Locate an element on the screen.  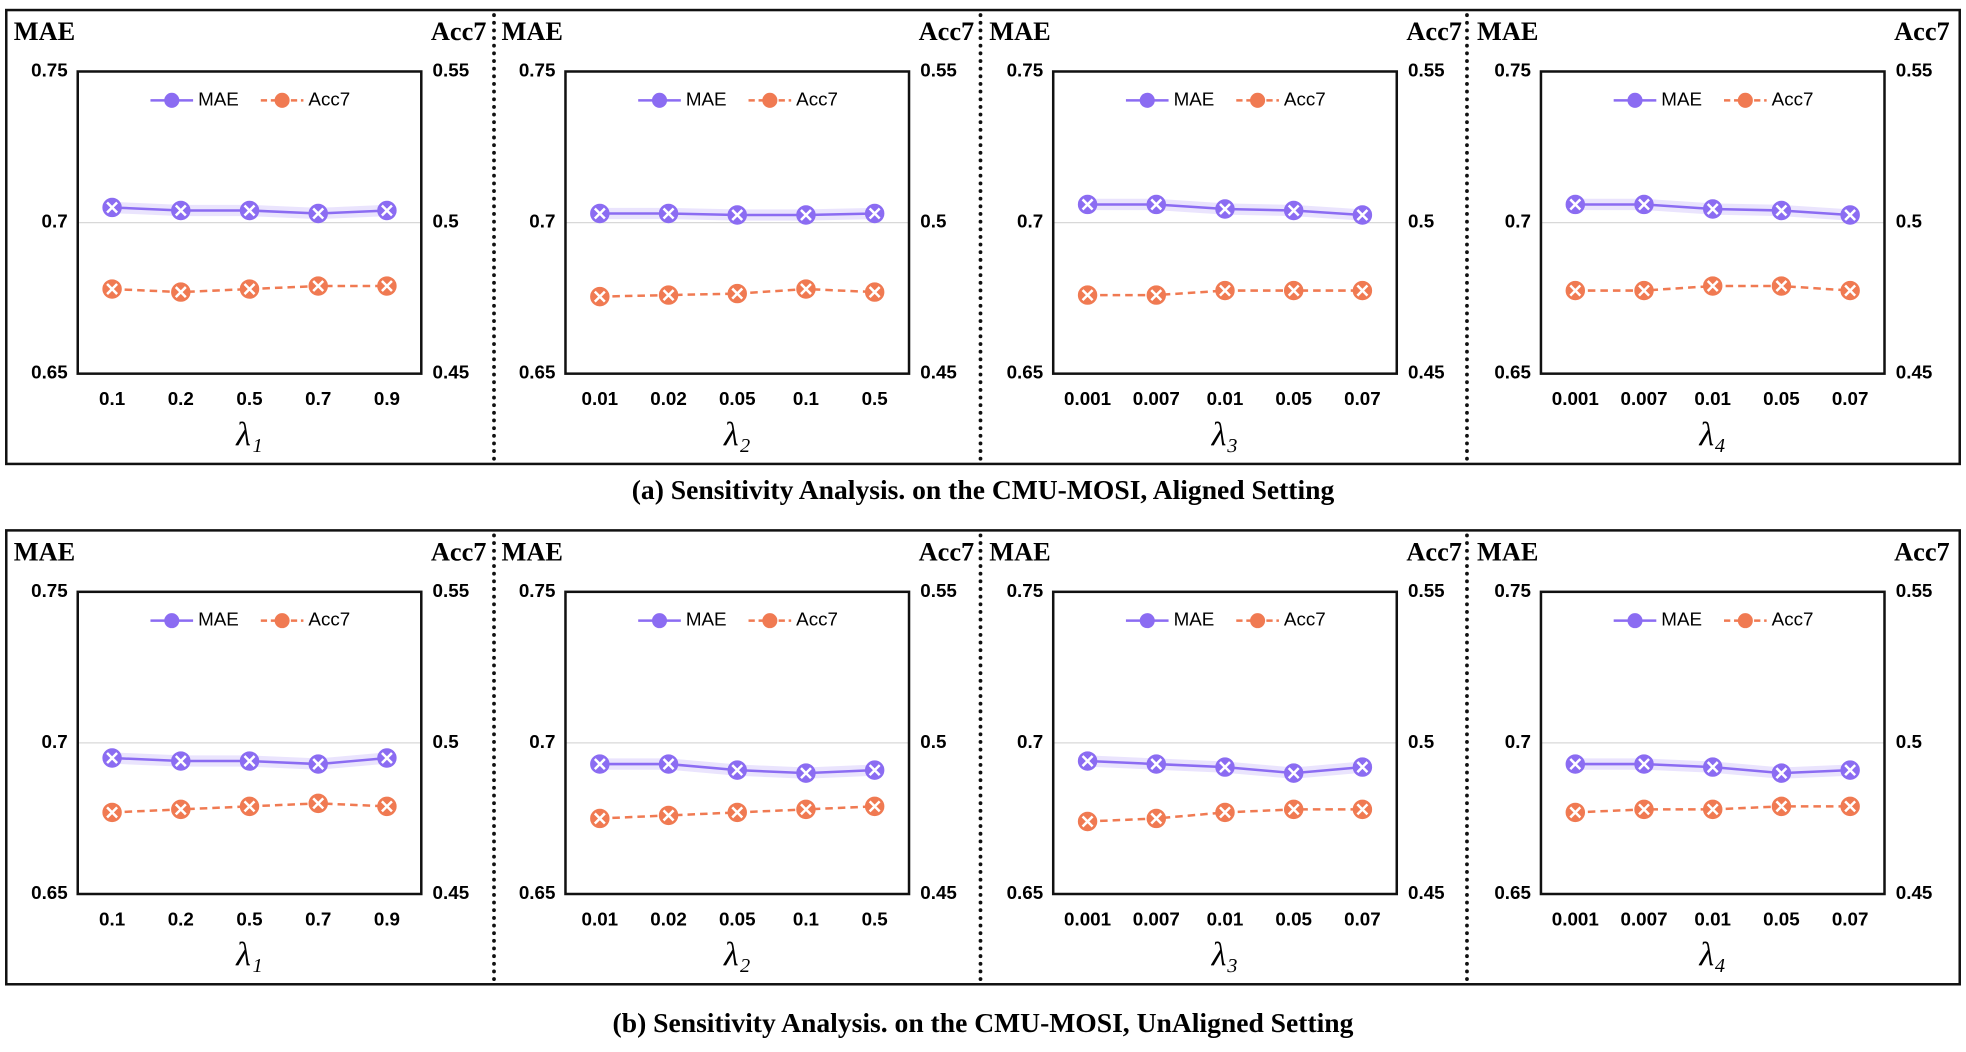
x-tick-label: 0.1 is located at coordinates (112, 918).